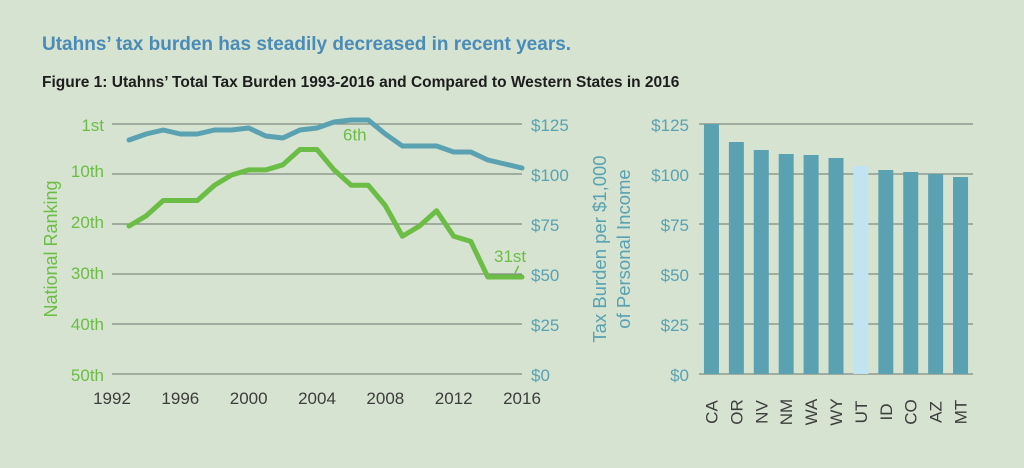 The height and width of the screenshot is (468, 1024). What do you see at coordinates (711, 249) in the screenshot?
I see `bar-ca` at bounding box center [711, 249].